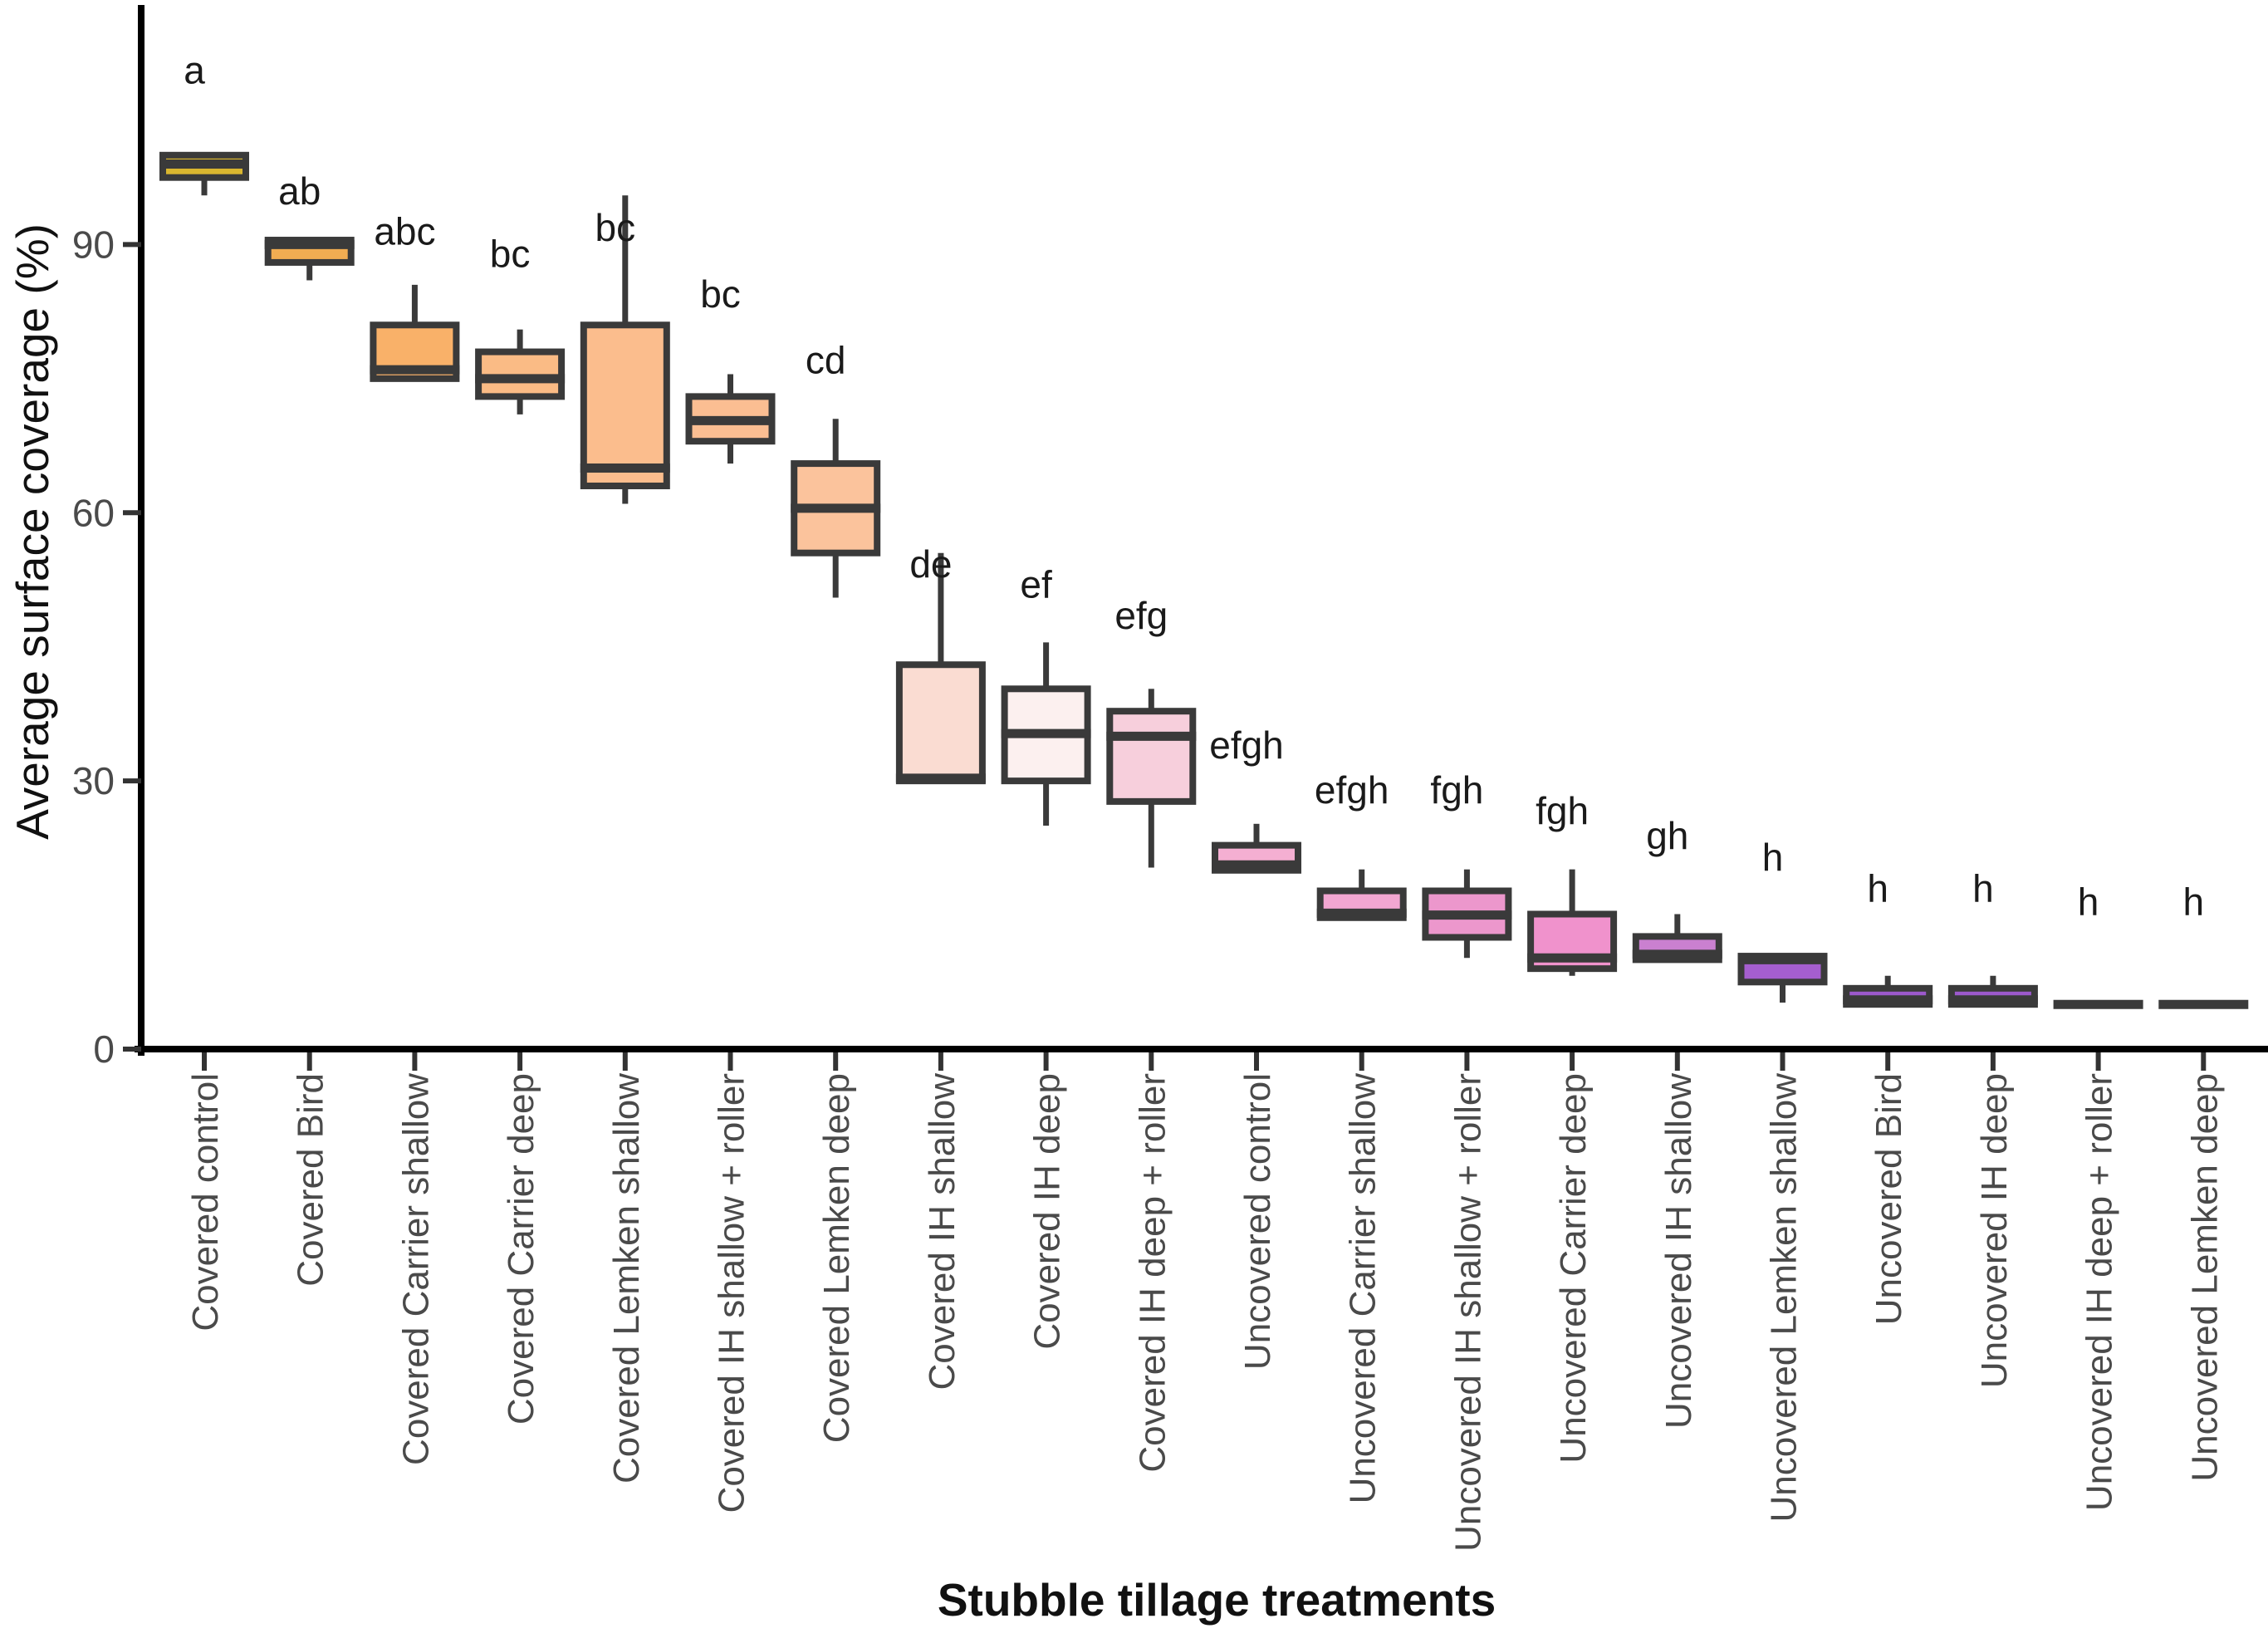  Describe the element at coordinates (930, 564) in the screenshot. I see `significance-letter: de` at that location.